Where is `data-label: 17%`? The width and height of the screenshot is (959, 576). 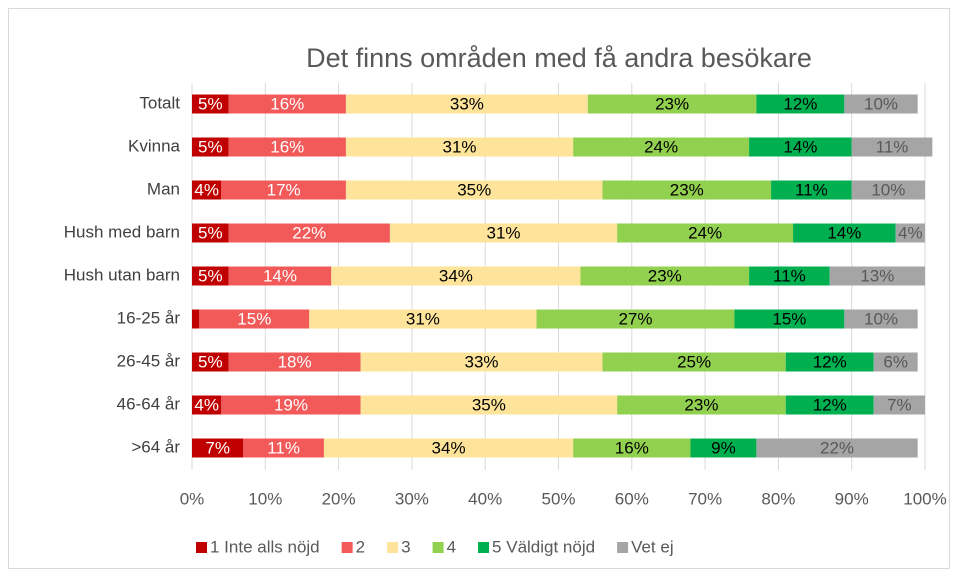
data-label: 17% is located at coordinates (284, 189).